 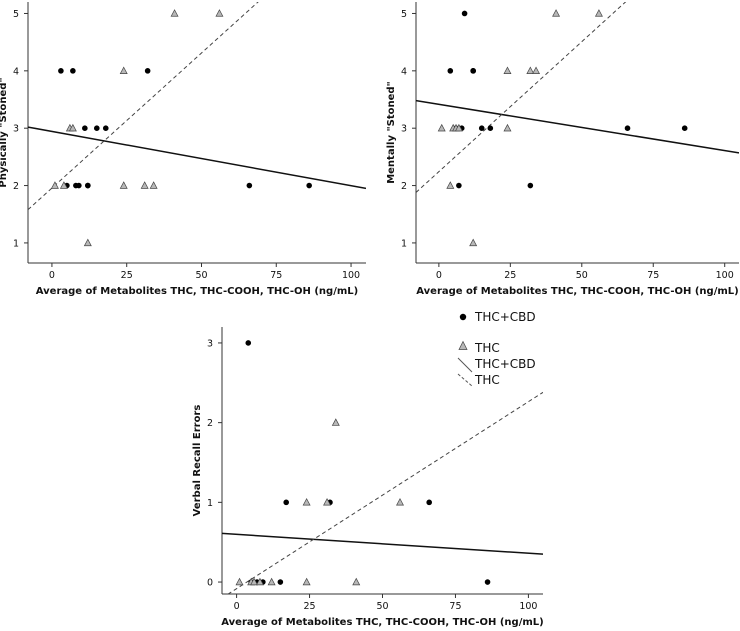 I want to click on legend-dashed-line, so click(x=465, y=380).